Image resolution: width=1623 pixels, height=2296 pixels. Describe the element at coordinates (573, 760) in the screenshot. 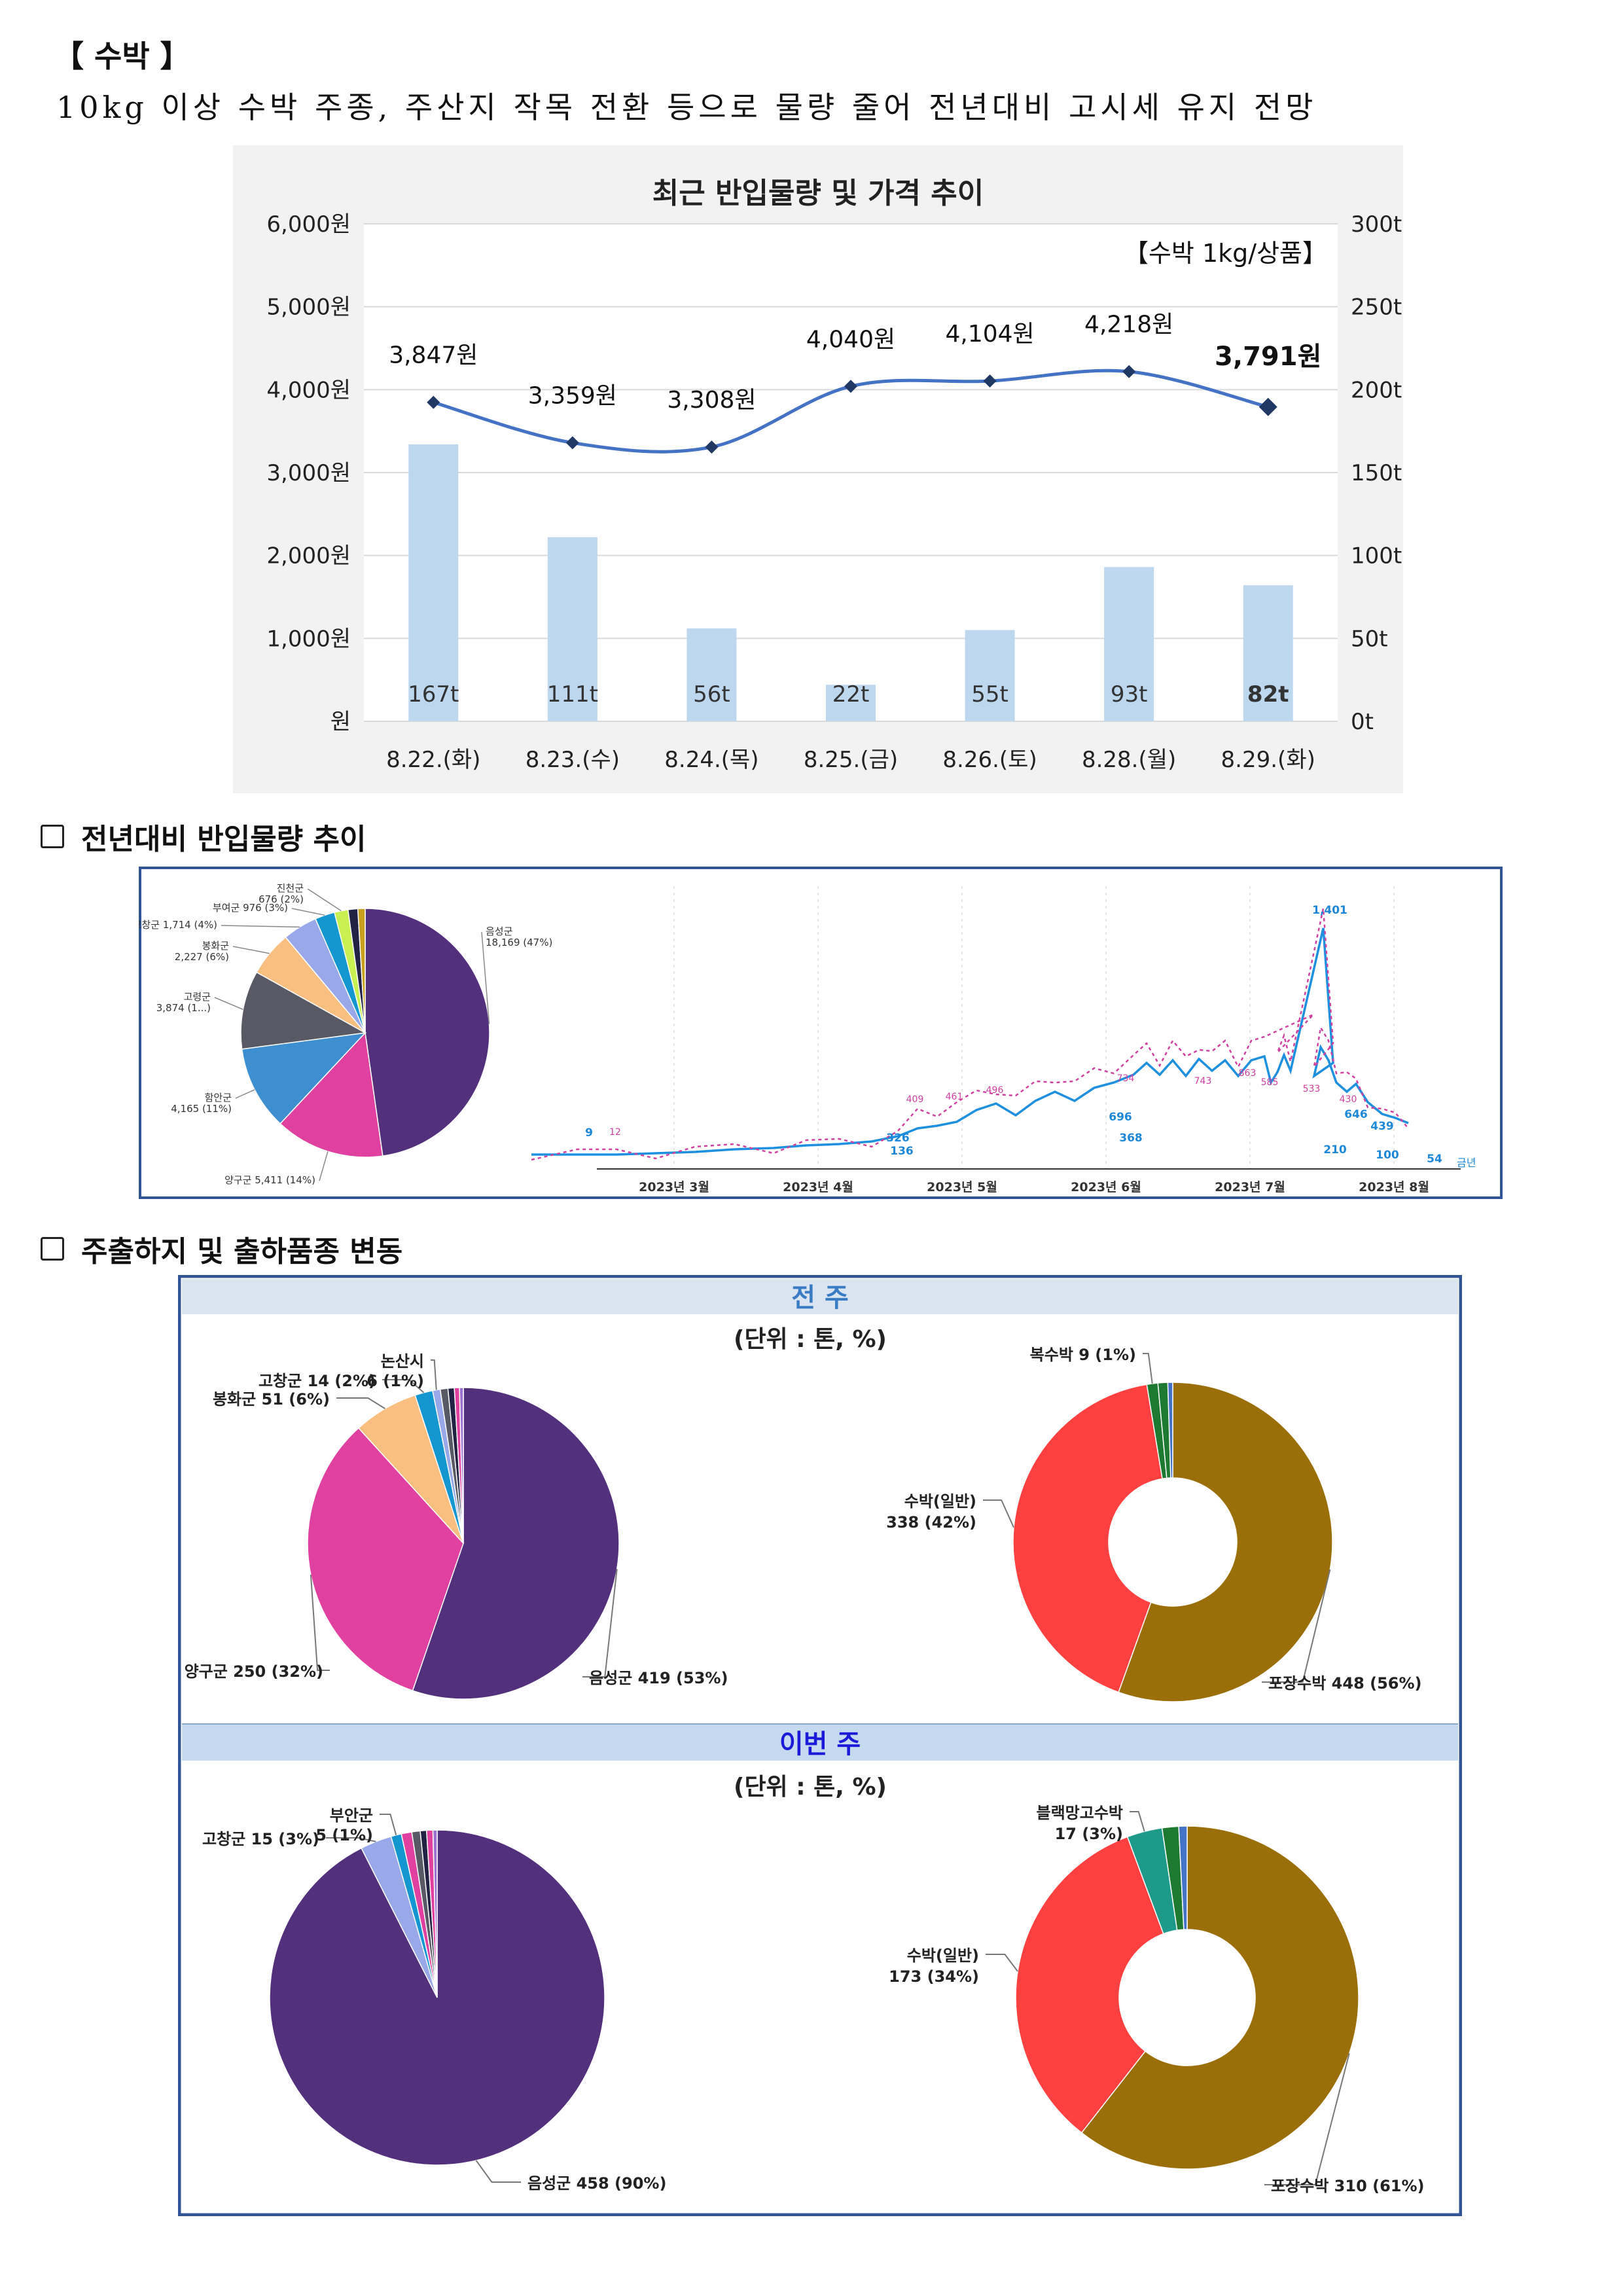

I see `x-tick-label: 8.23.(수)` at that location.